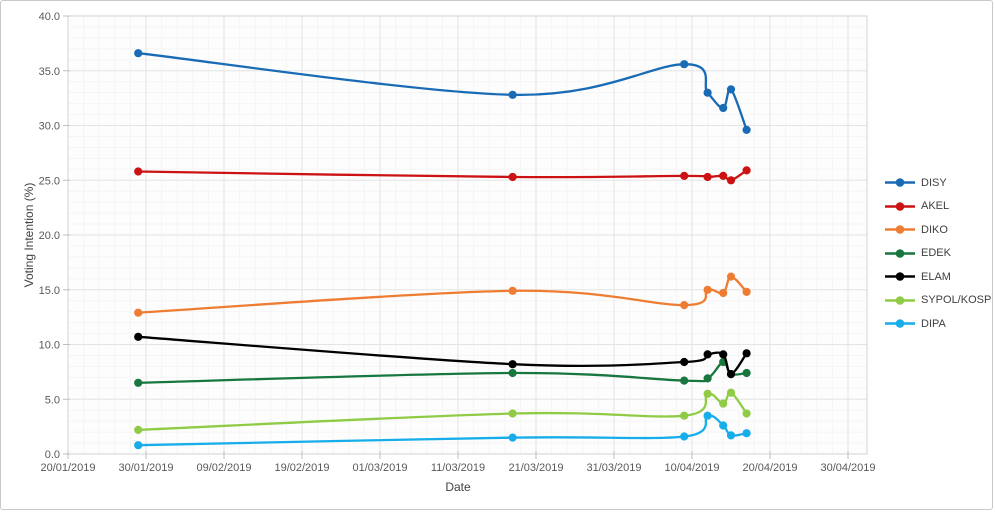 Image resolution: width=995 pixels, height=512 pixels. What do you see at coordinates (29, 235) in the screenshot?
I see `y-axis-title: Voting Intention (%)` at bounding box center [29, 235].